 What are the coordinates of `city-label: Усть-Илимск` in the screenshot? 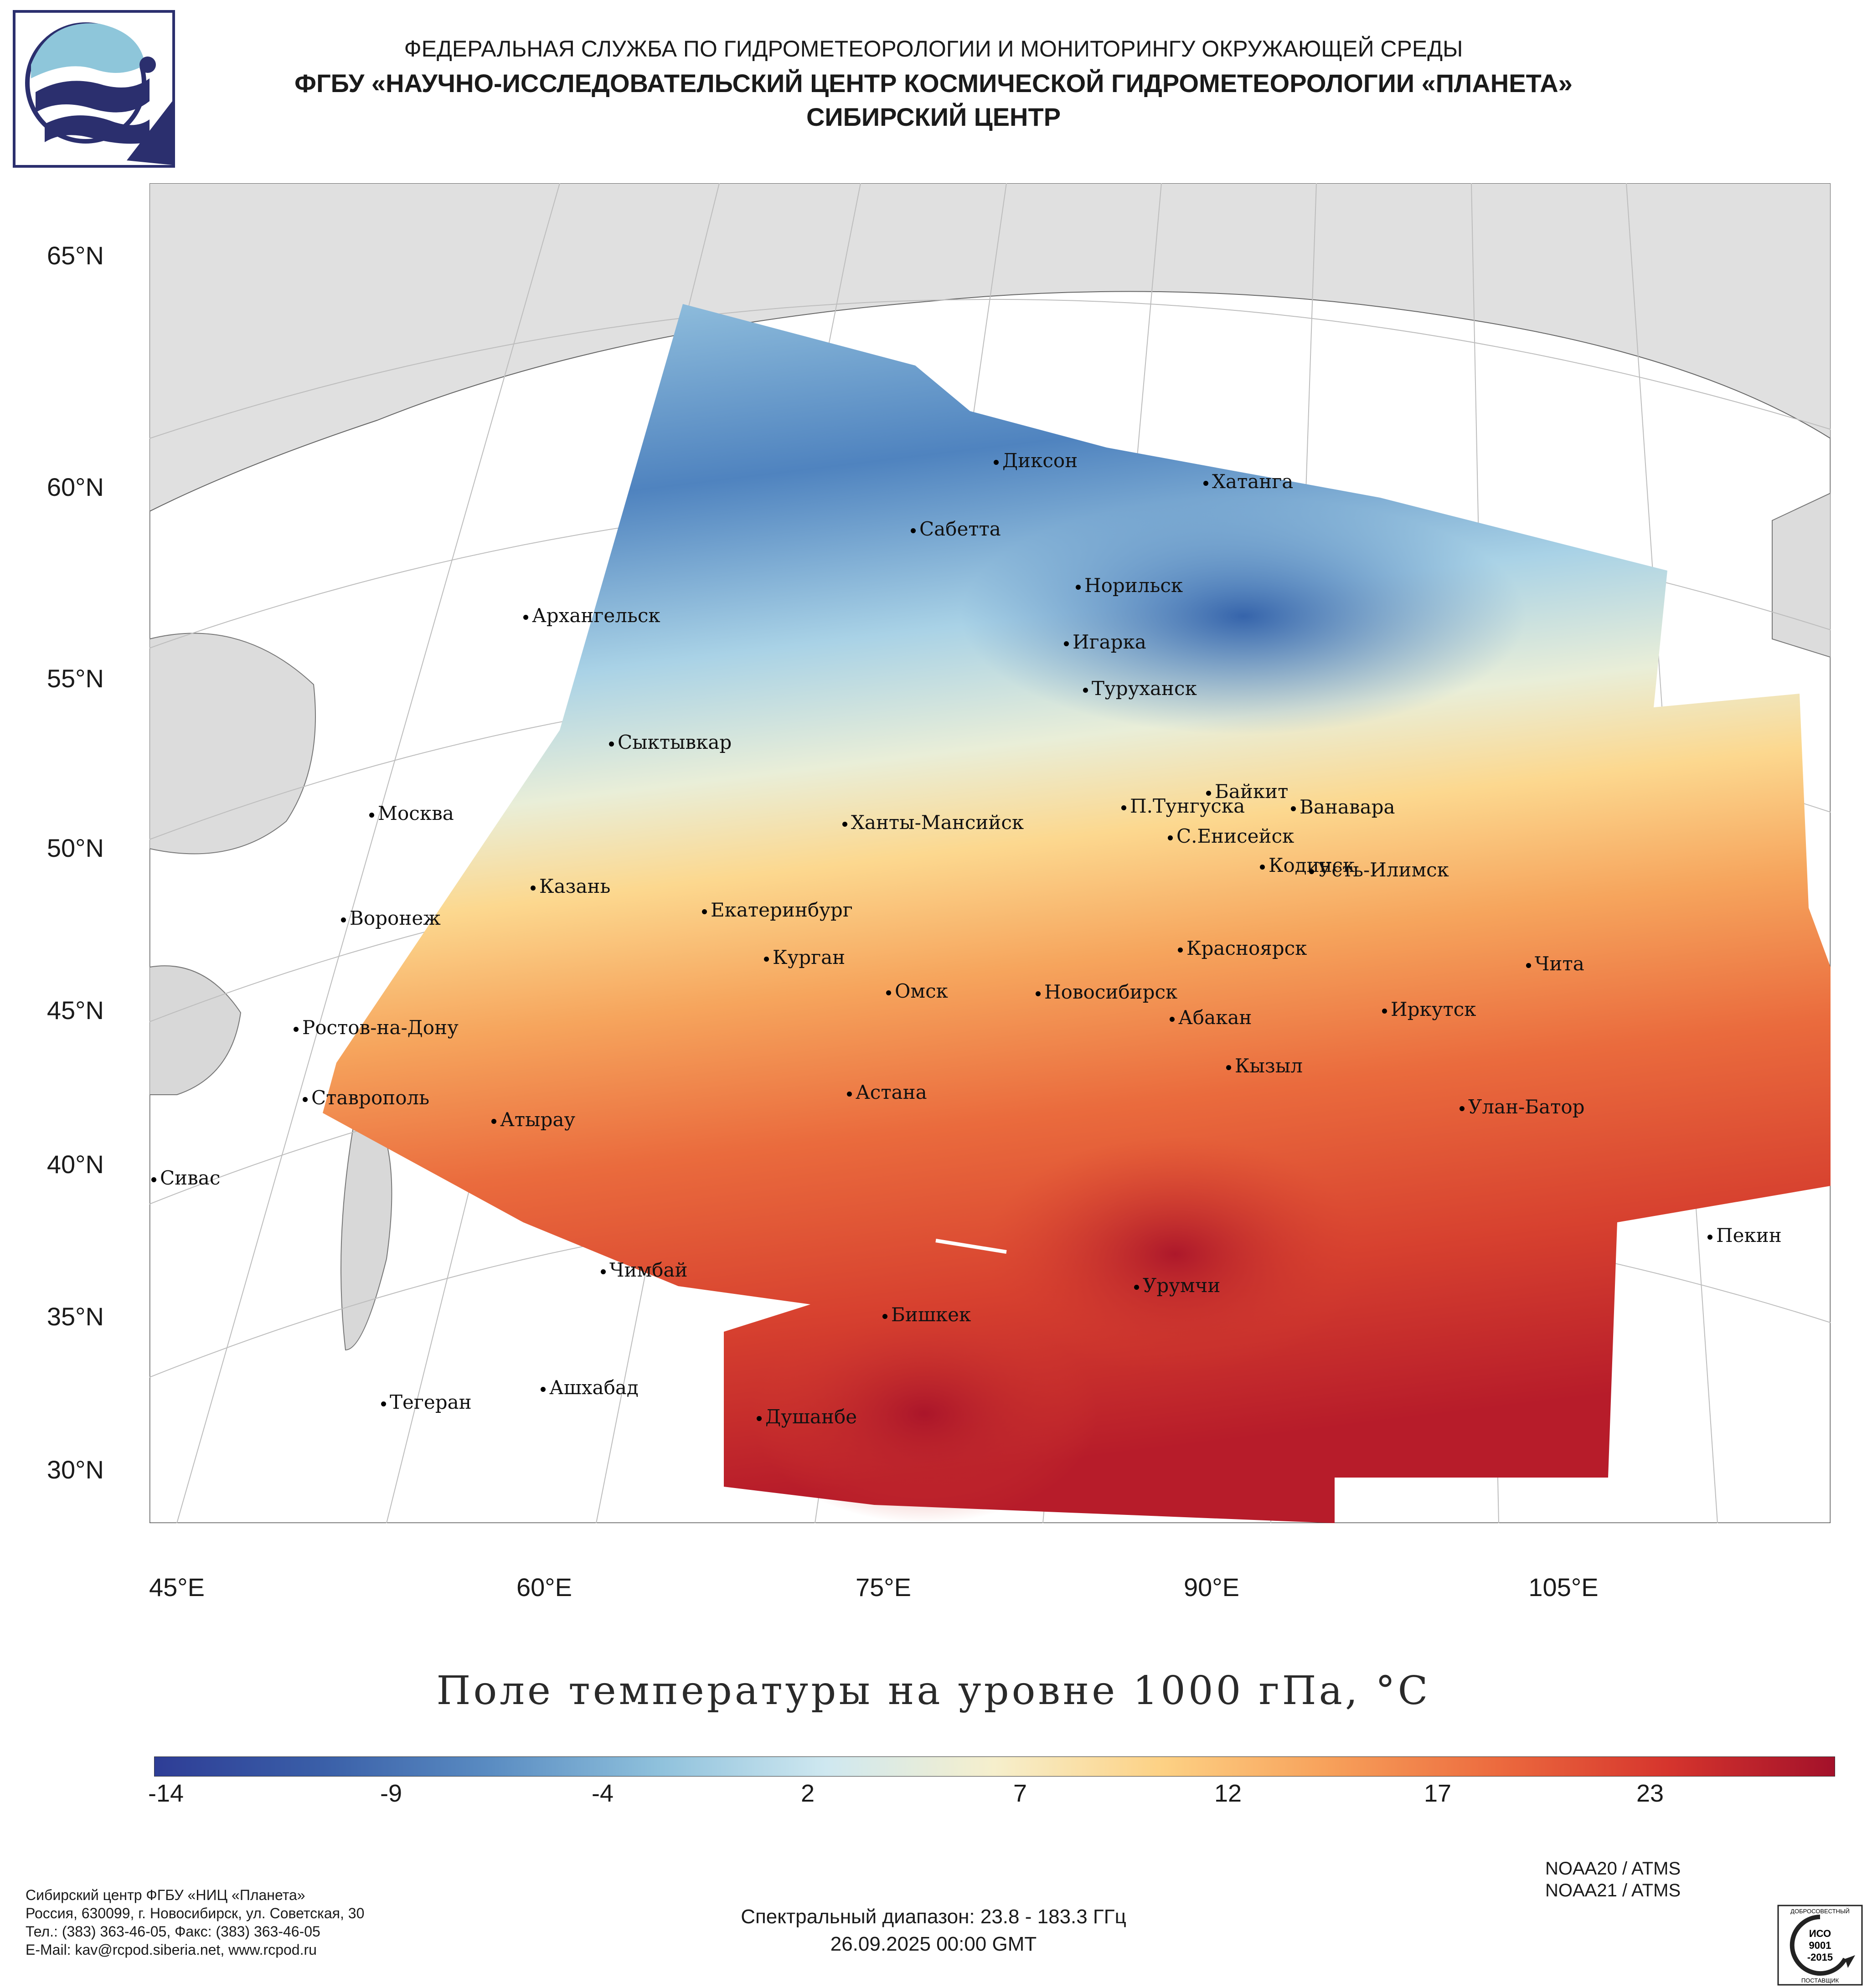 It's located at (1379, 870).